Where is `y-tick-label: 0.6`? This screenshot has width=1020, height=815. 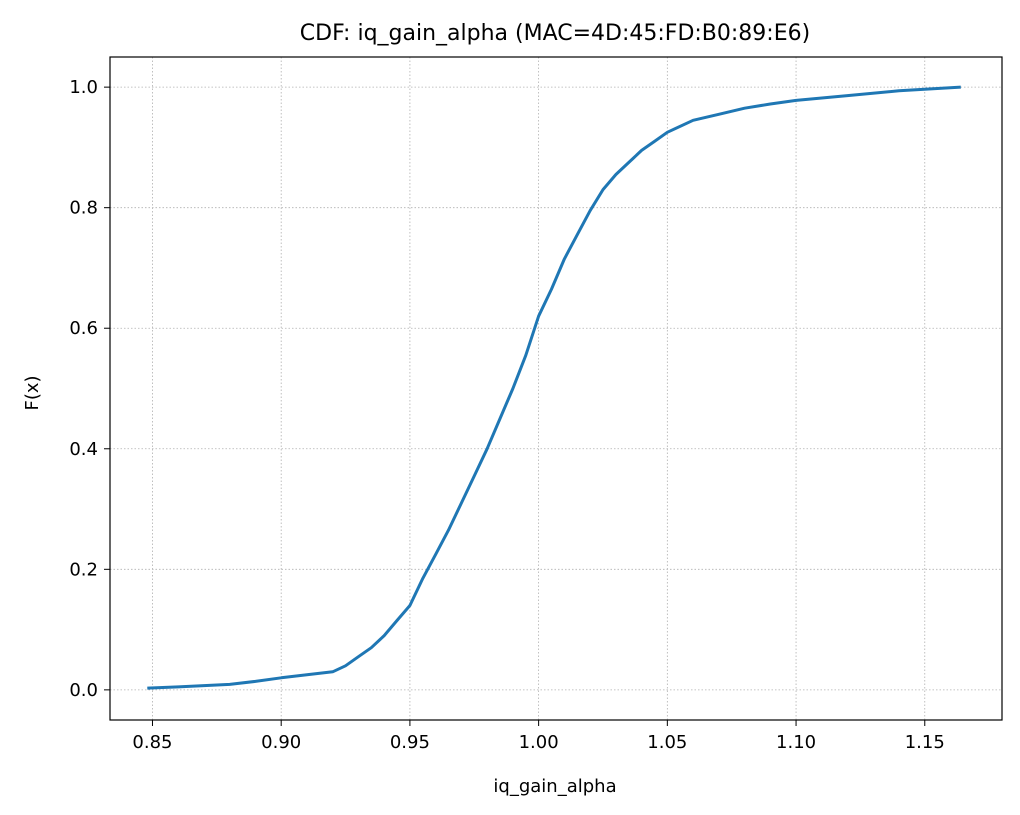
y-tick-label: 0.6 is located at coordinates (83, 328).